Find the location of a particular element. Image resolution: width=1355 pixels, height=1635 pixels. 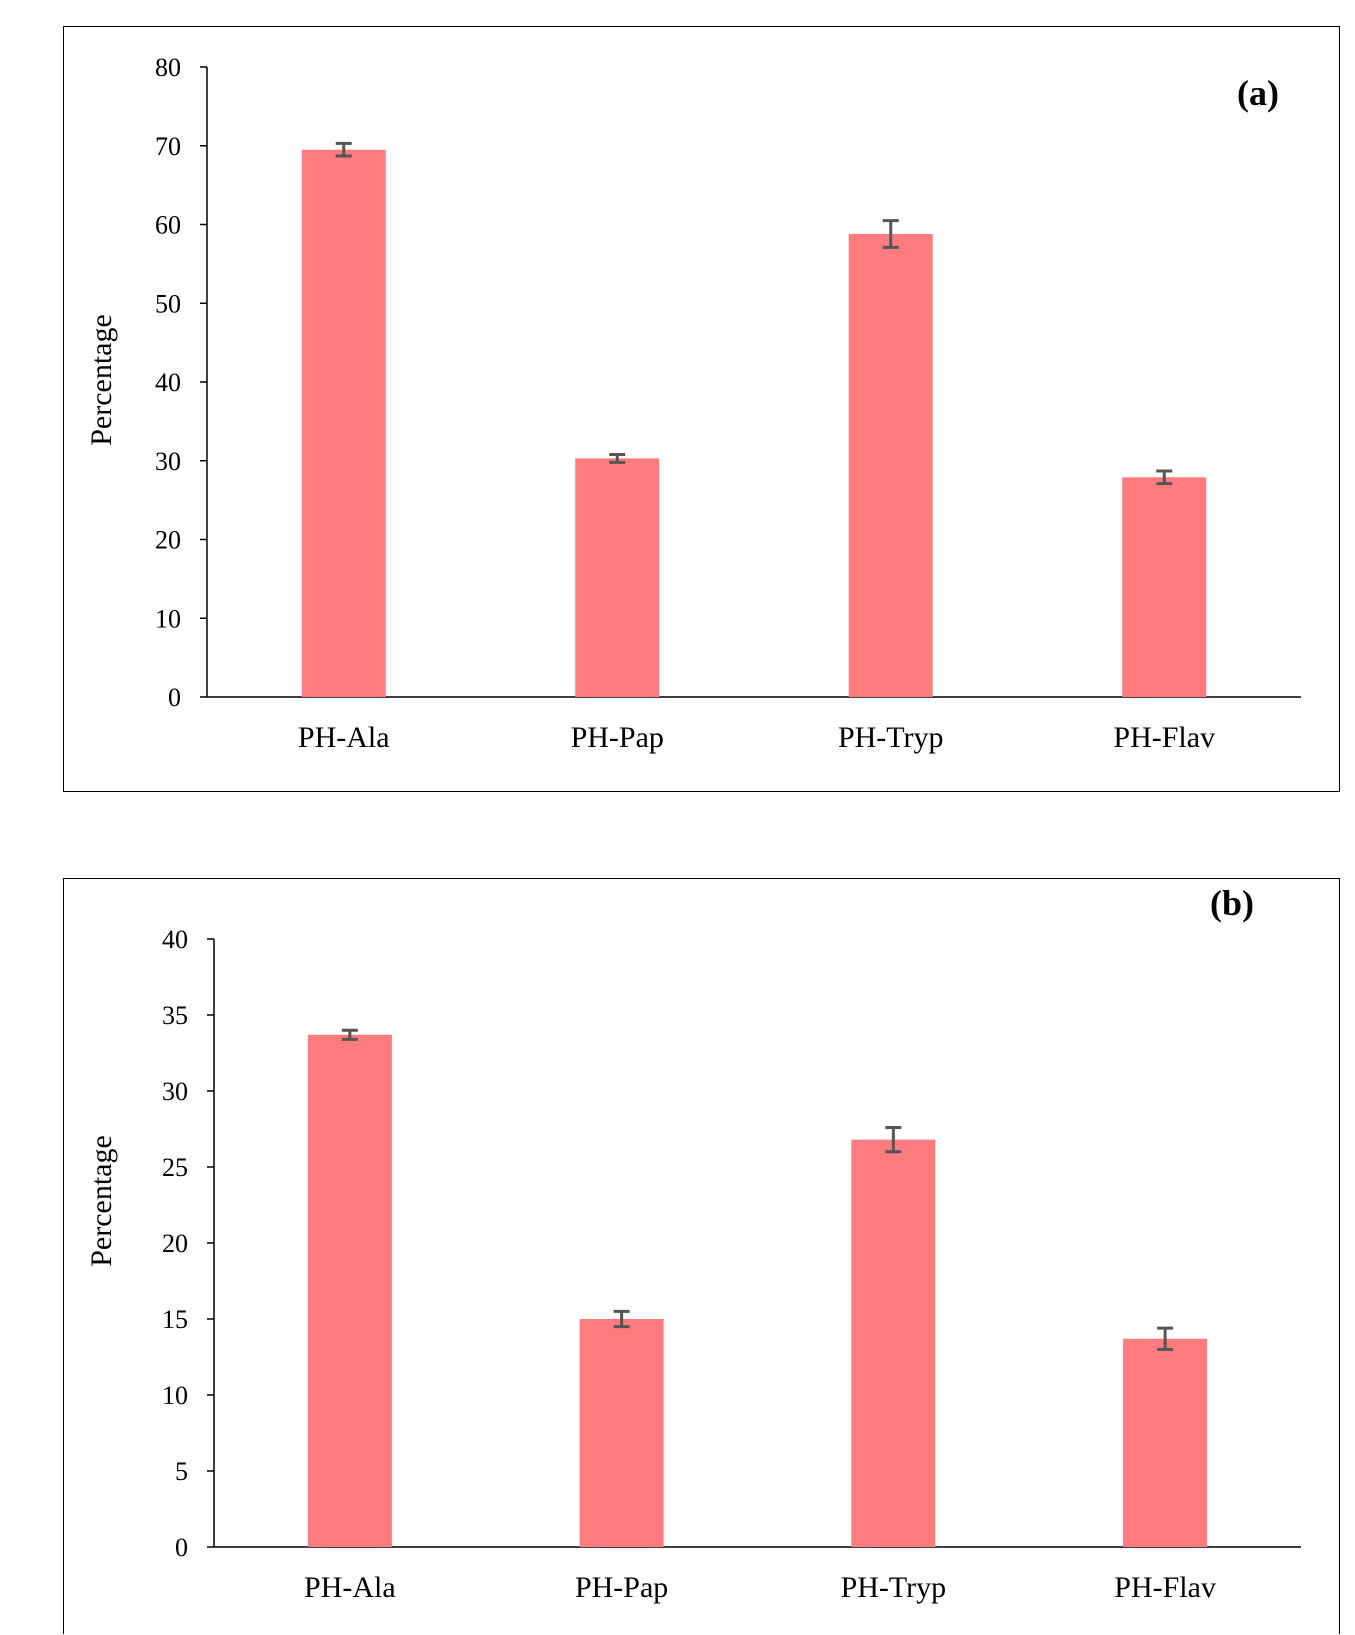

y-tick-label: 80 is located at coordinates (168, 67).